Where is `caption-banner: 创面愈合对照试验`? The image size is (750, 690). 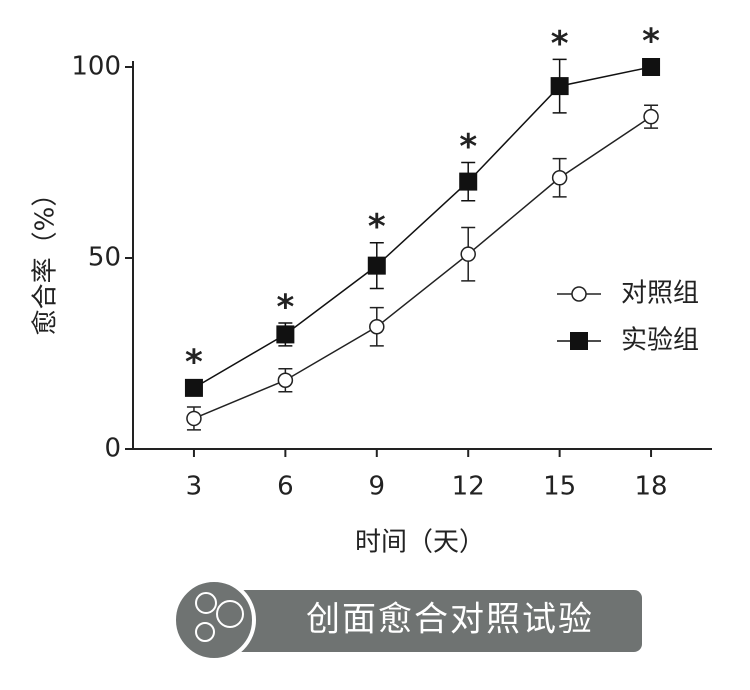 caption-banner: 创面愈合对照试验 is located at coordinates (407, 620).